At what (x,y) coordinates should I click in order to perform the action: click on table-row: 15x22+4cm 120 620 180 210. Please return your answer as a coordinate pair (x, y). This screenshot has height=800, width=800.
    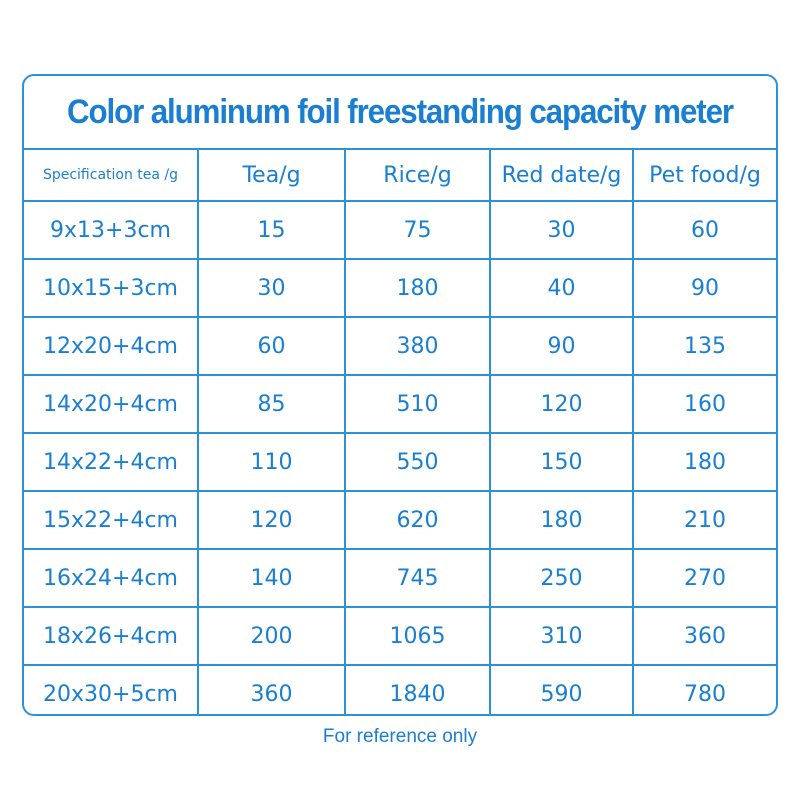
    Looking at the image, I should click on (400, 520).